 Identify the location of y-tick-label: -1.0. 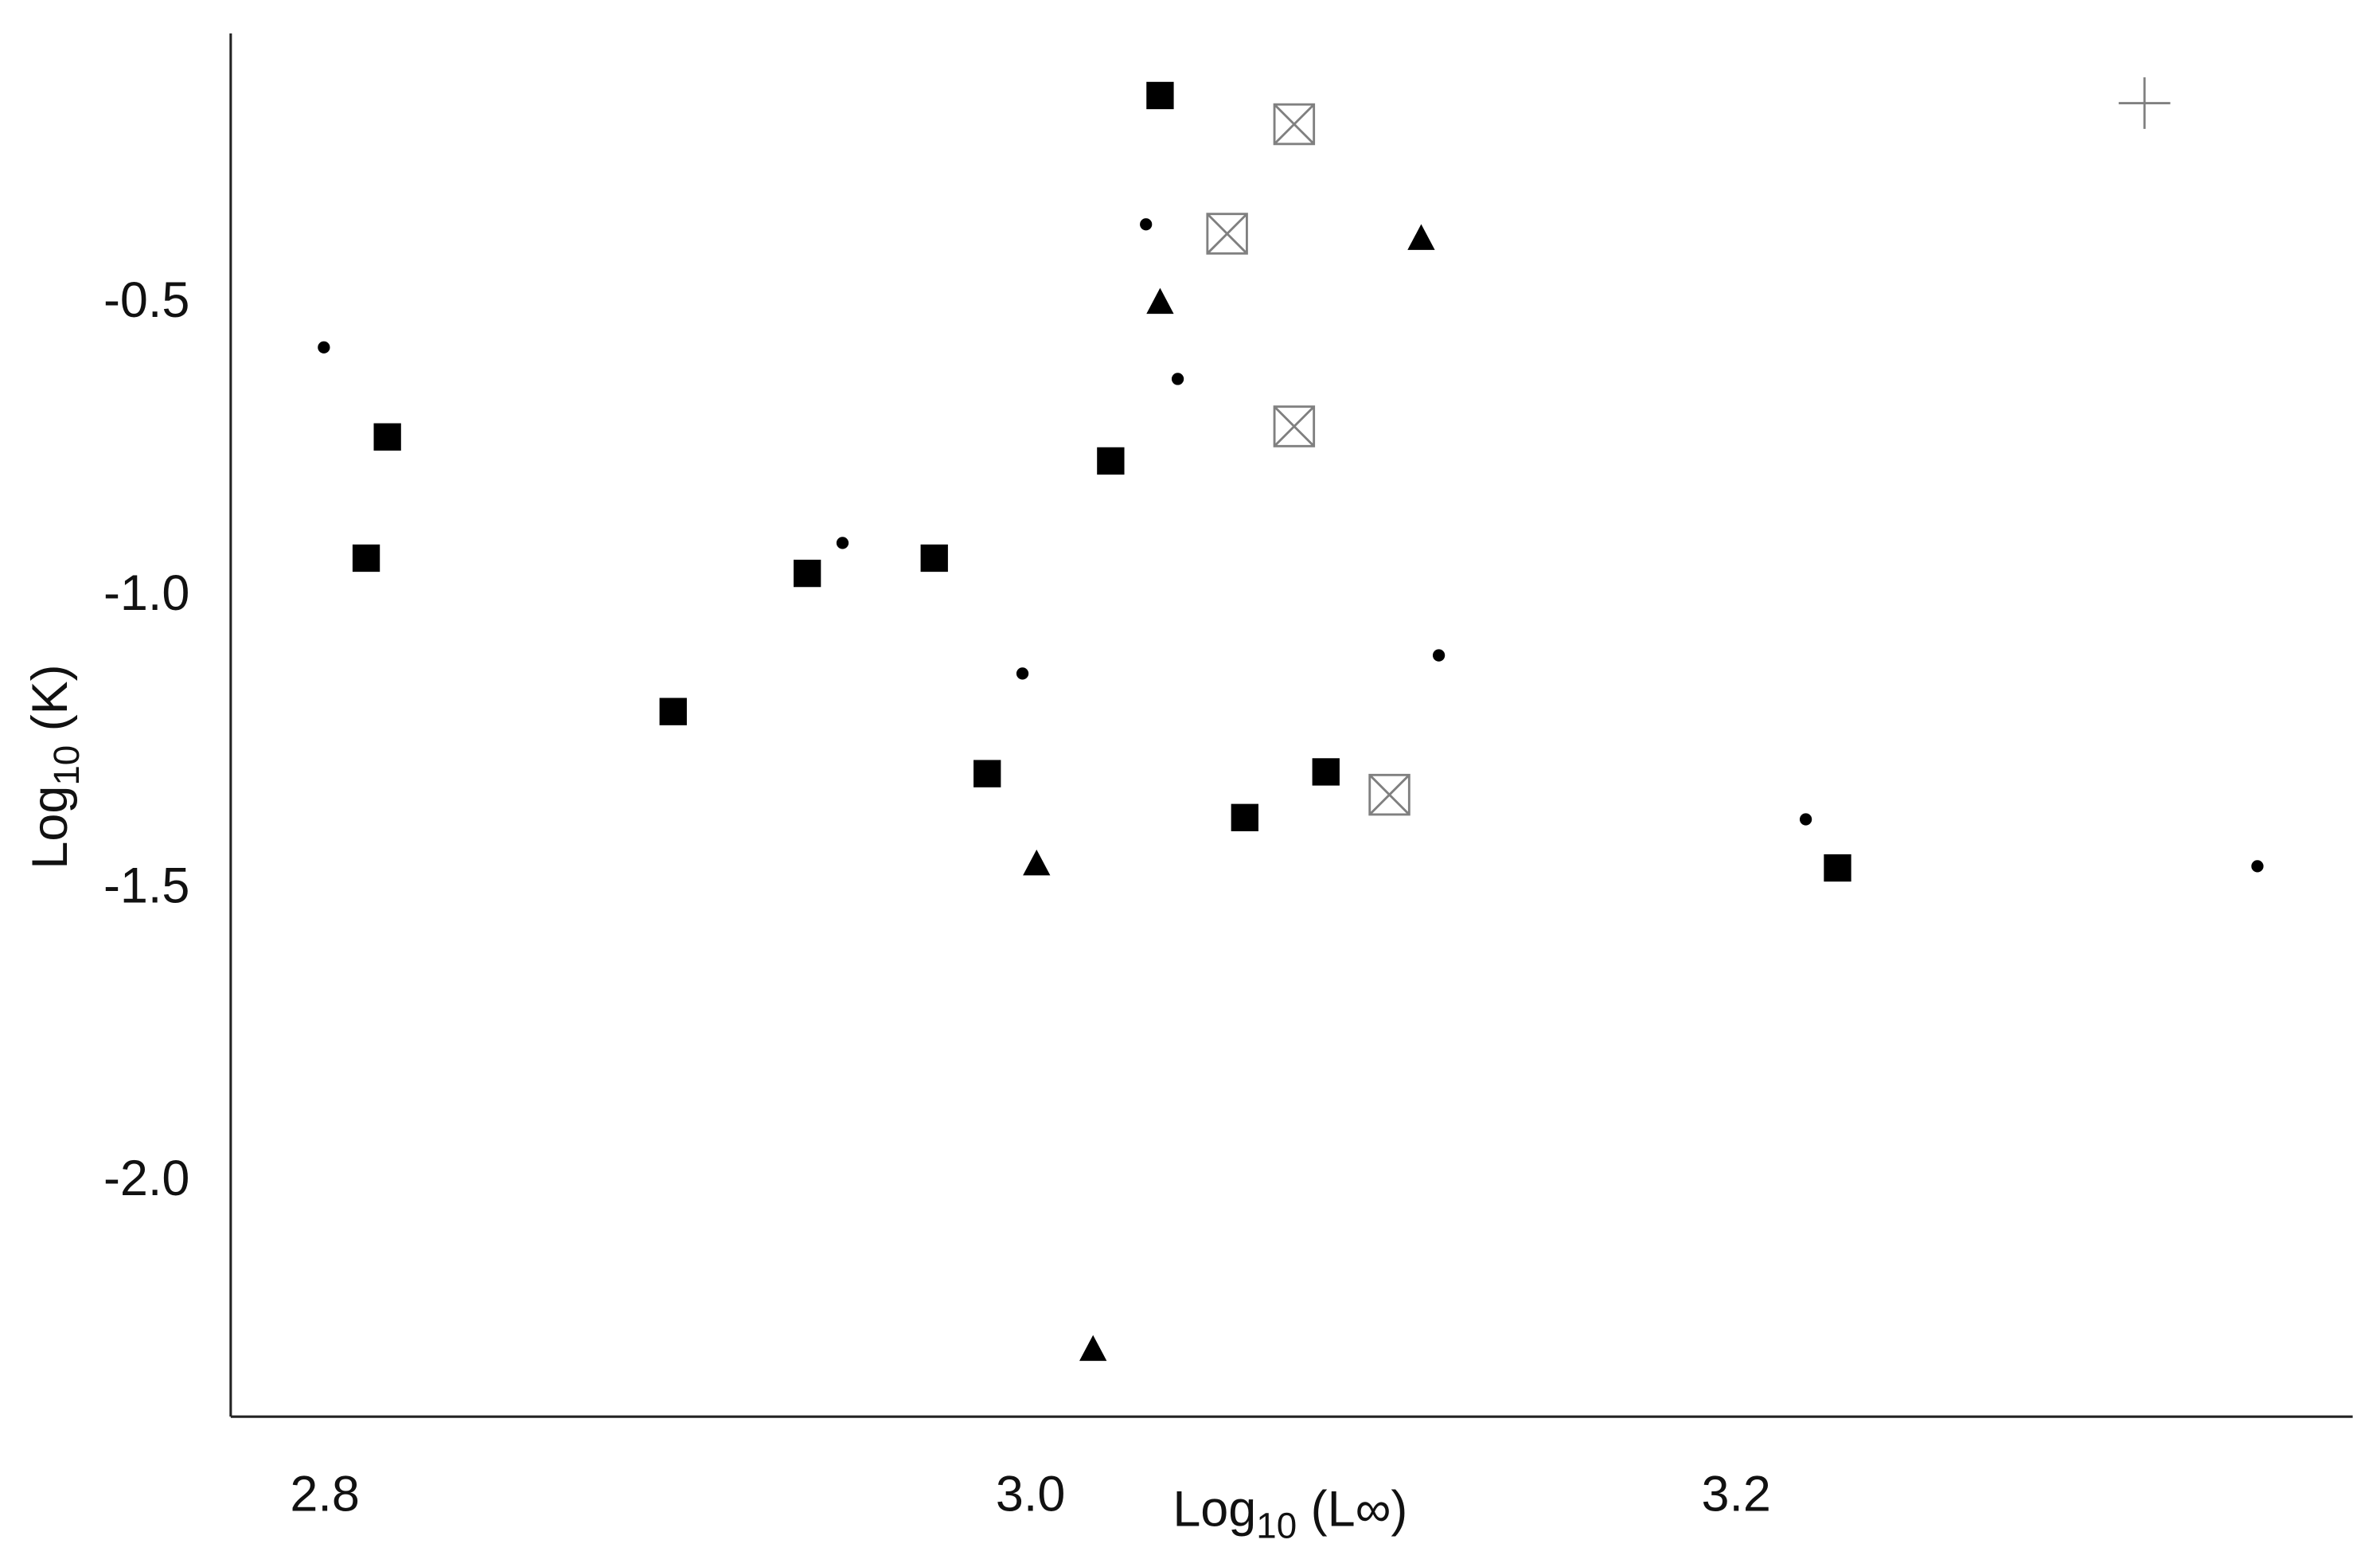
(146, 593).